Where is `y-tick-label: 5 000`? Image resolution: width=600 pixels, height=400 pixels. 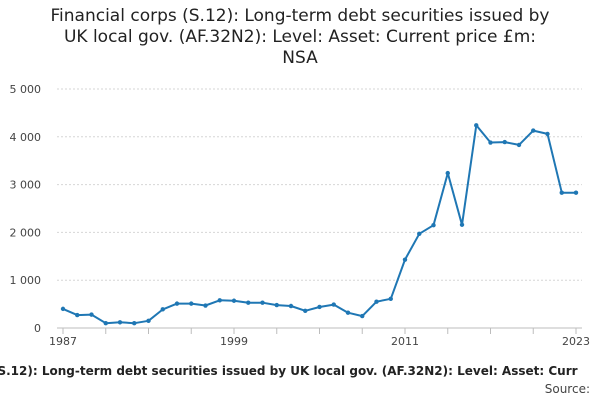 y-tick-label: 5 000 is located at coordinates (26, 89).